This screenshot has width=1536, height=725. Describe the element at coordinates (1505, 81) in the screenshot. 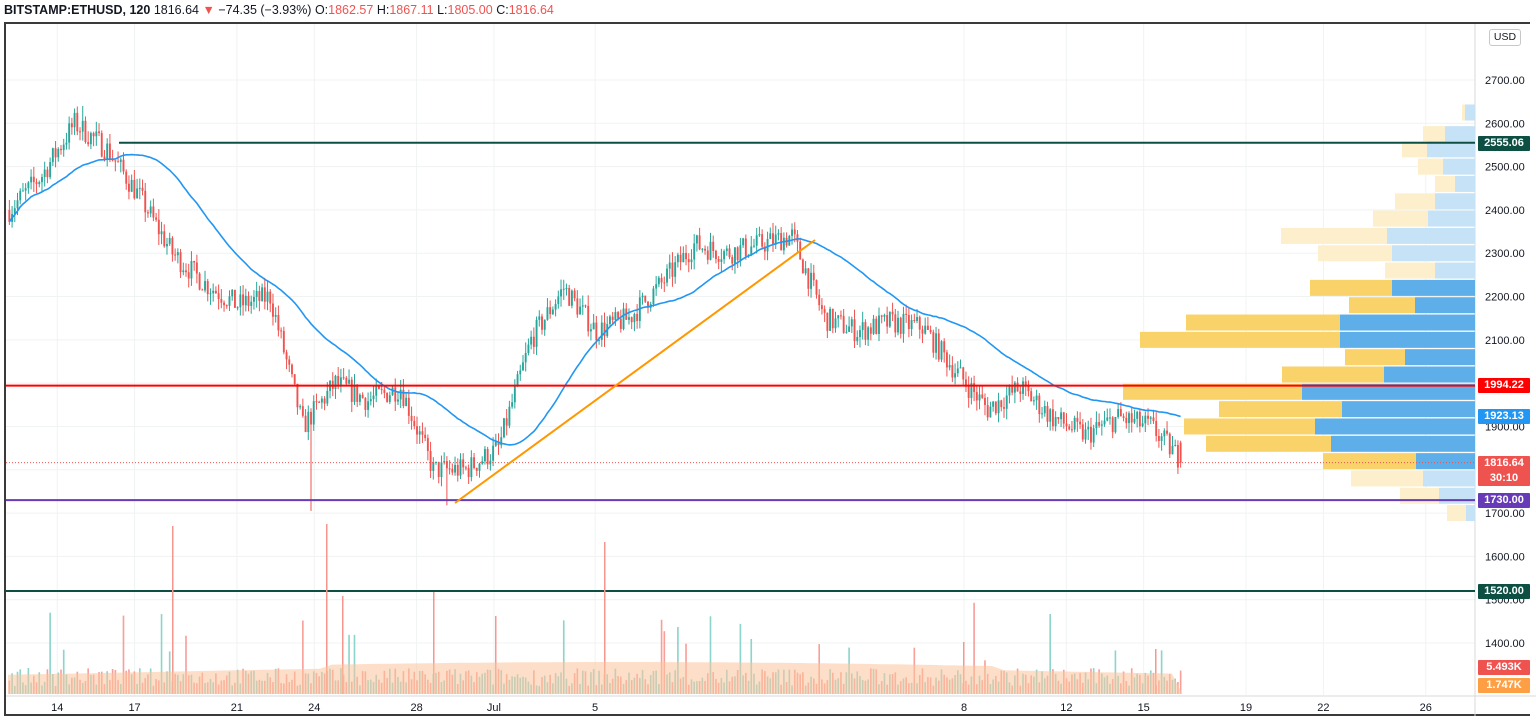

I see `price-axis-tick: 2700.00` at that location.